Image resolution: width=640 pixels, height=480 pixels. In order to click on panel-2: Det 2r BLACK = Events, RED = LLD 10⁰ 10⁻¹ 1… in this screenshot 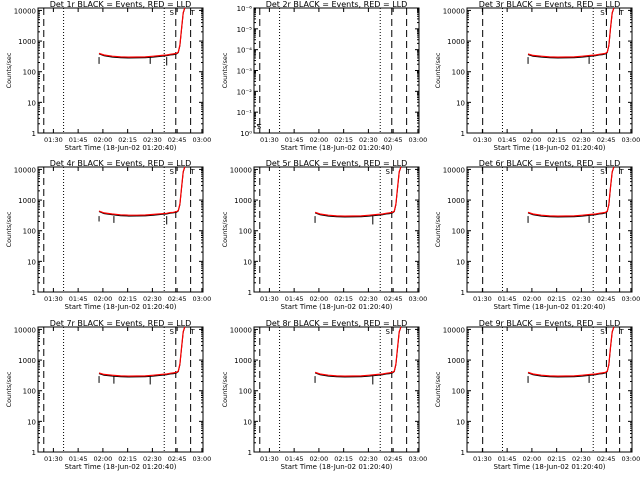, I will do `click(324, 76)`.